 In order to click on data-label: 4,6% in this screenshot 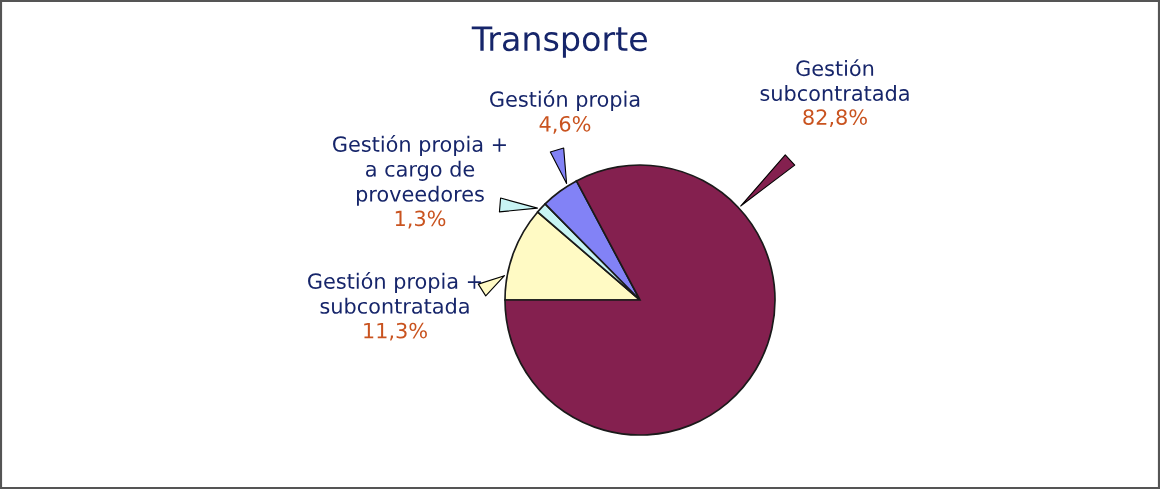, I will do `click(565, 124)`.